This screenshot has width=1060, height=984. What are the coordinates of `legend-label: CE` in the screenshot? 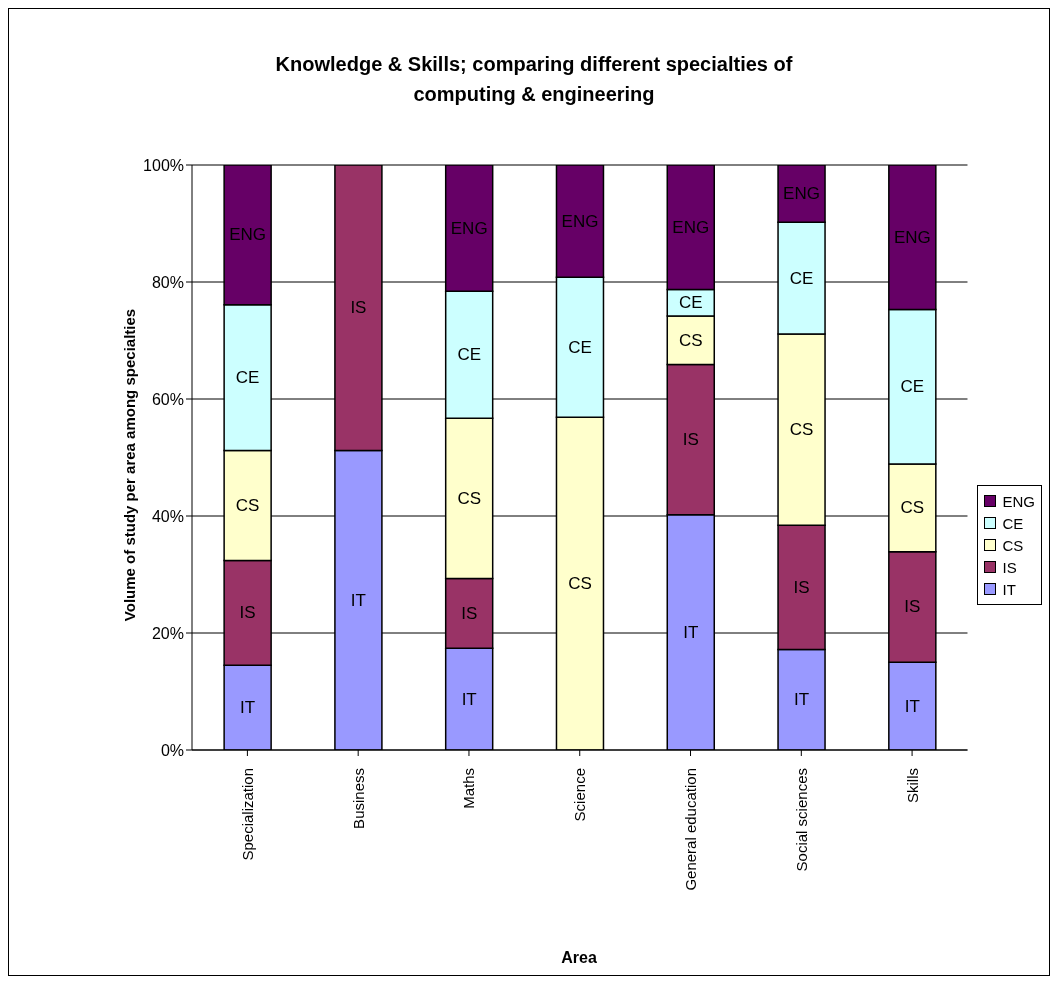 It's located at (1013, 523).